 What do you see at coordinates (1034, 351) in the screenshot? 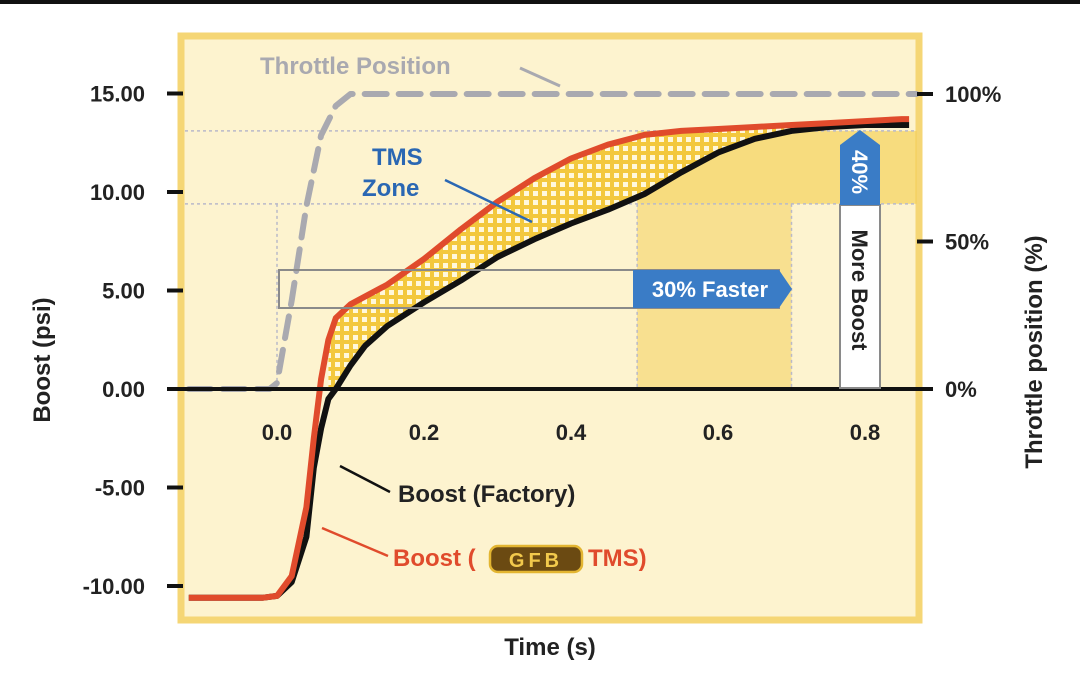
I see `y-axis-title-right: Throttle position (%)` at bounding box center [1034, 351].